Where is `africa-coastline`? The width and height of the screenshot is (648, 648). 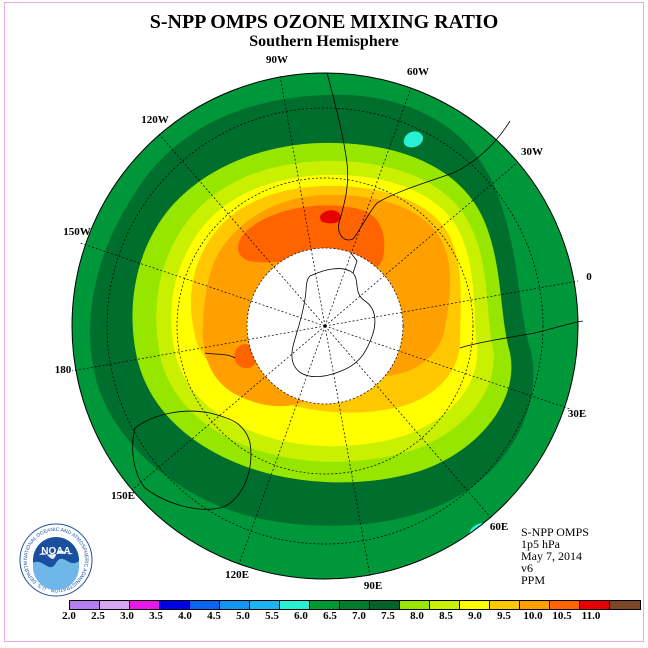
africa-coastline is located at coordinates (521, 334).